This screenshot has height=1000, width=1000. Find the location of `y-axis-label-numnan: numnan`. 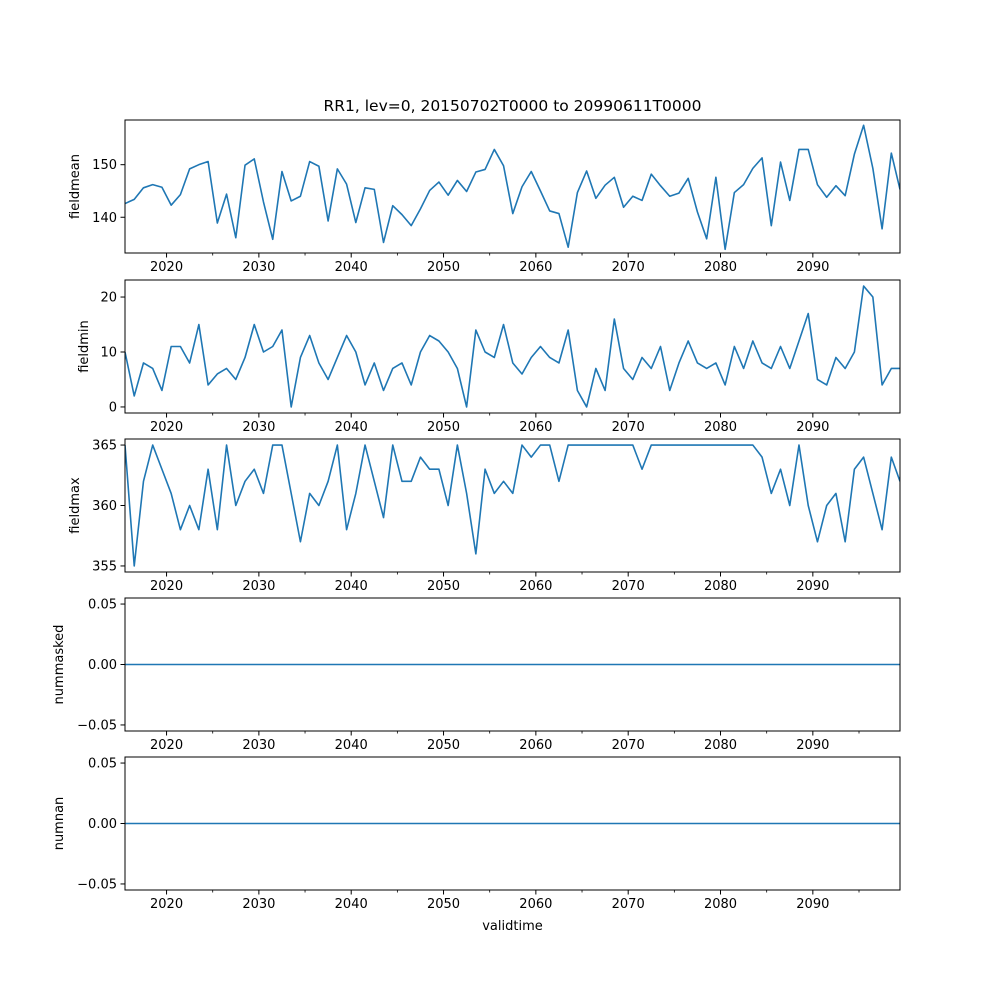

y-axis-label-numnan: numnan is located at coordinates (59, 824).